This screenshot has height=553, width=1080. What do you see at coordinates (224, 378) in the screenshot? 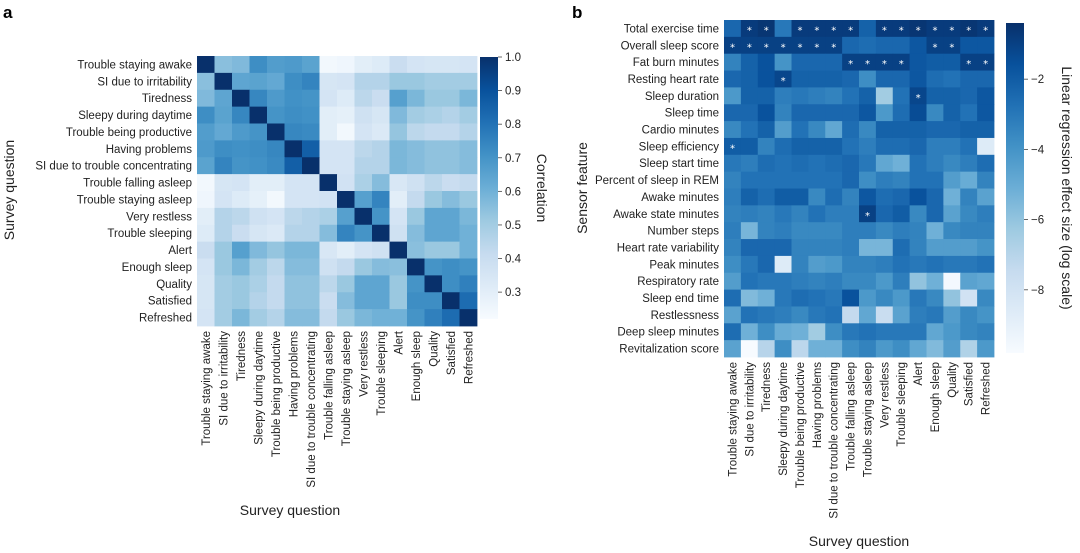
I see `column-label: SI due to irritability` at bounding box center [224, 378].